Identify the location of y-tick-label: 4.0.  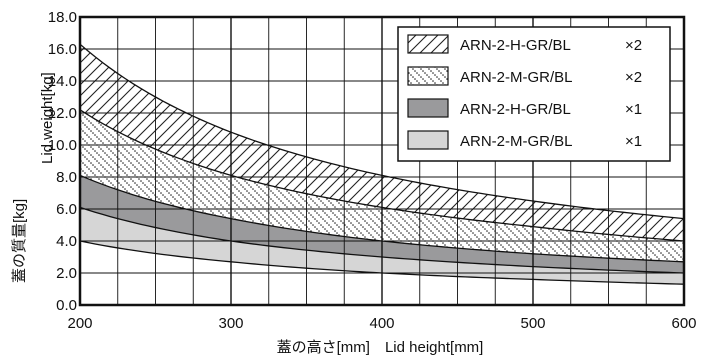
(66, 241).